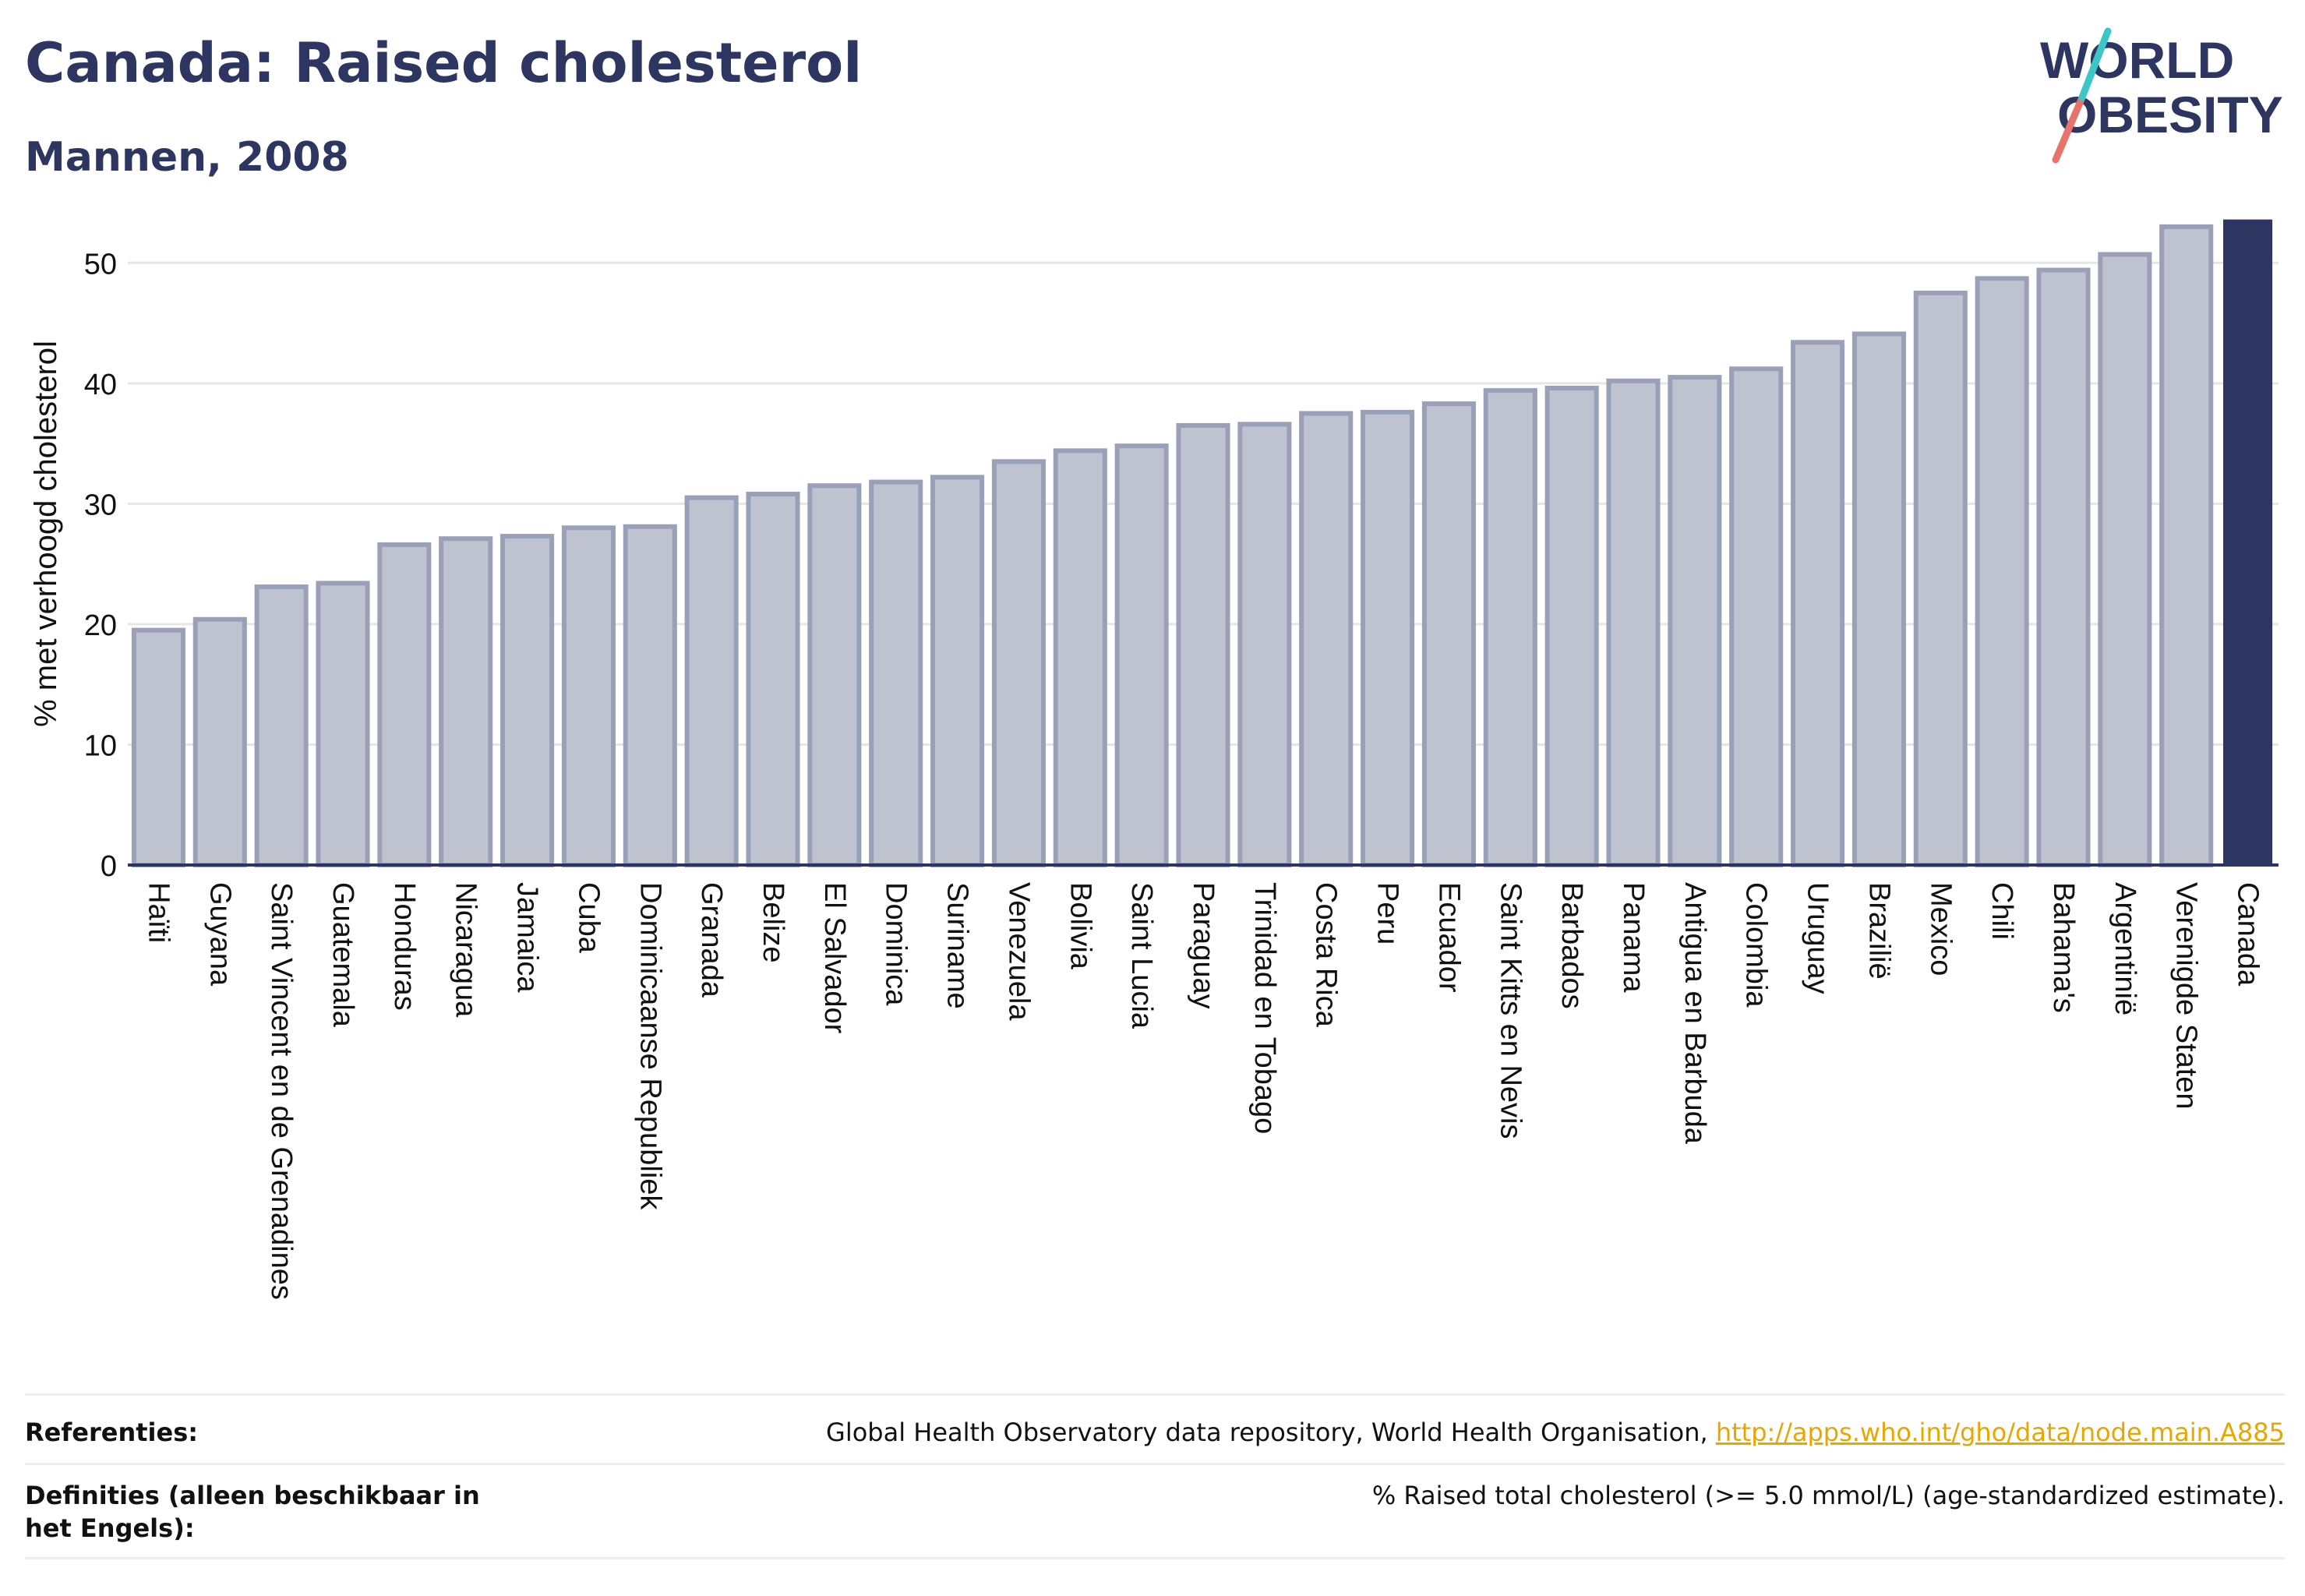 The image size is (2305, 1596). Describe the element at coordinates (444, 63) in the screenshot. I see `page-title: Canada: Raised cholesterol` at that location.